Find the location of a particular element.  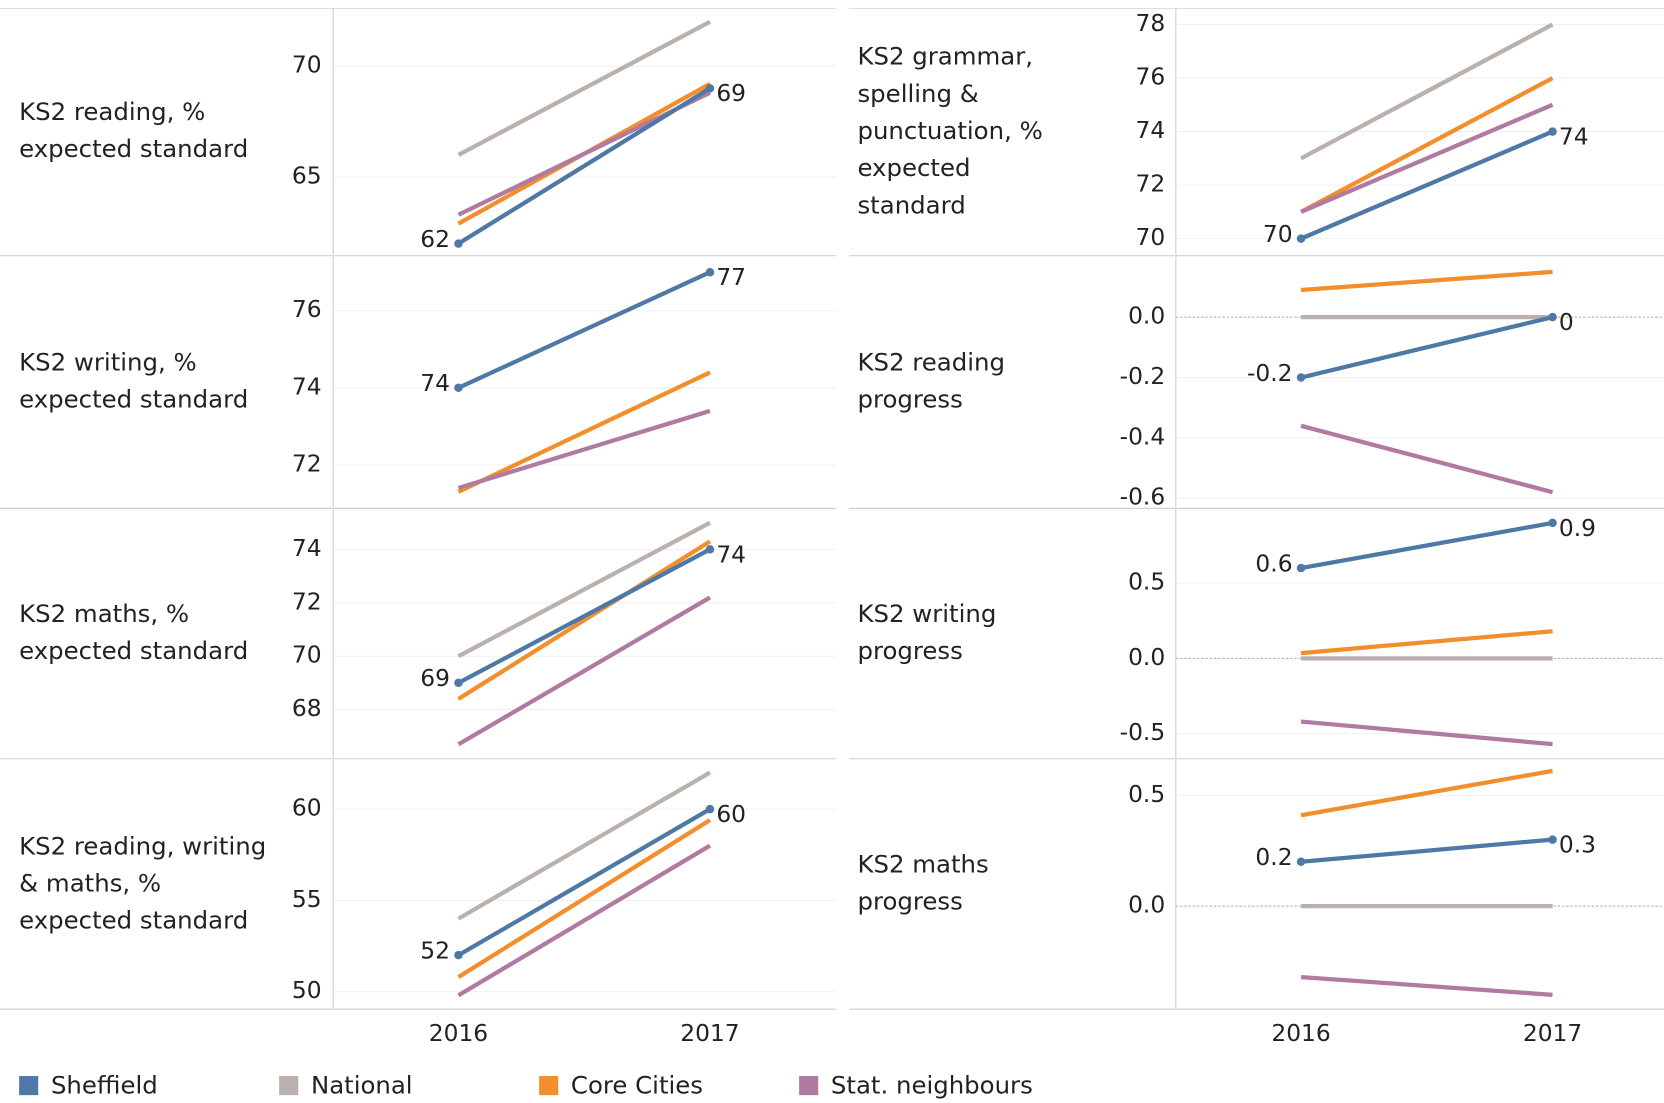

data-label: 60 is located at coordinates (731, 814).